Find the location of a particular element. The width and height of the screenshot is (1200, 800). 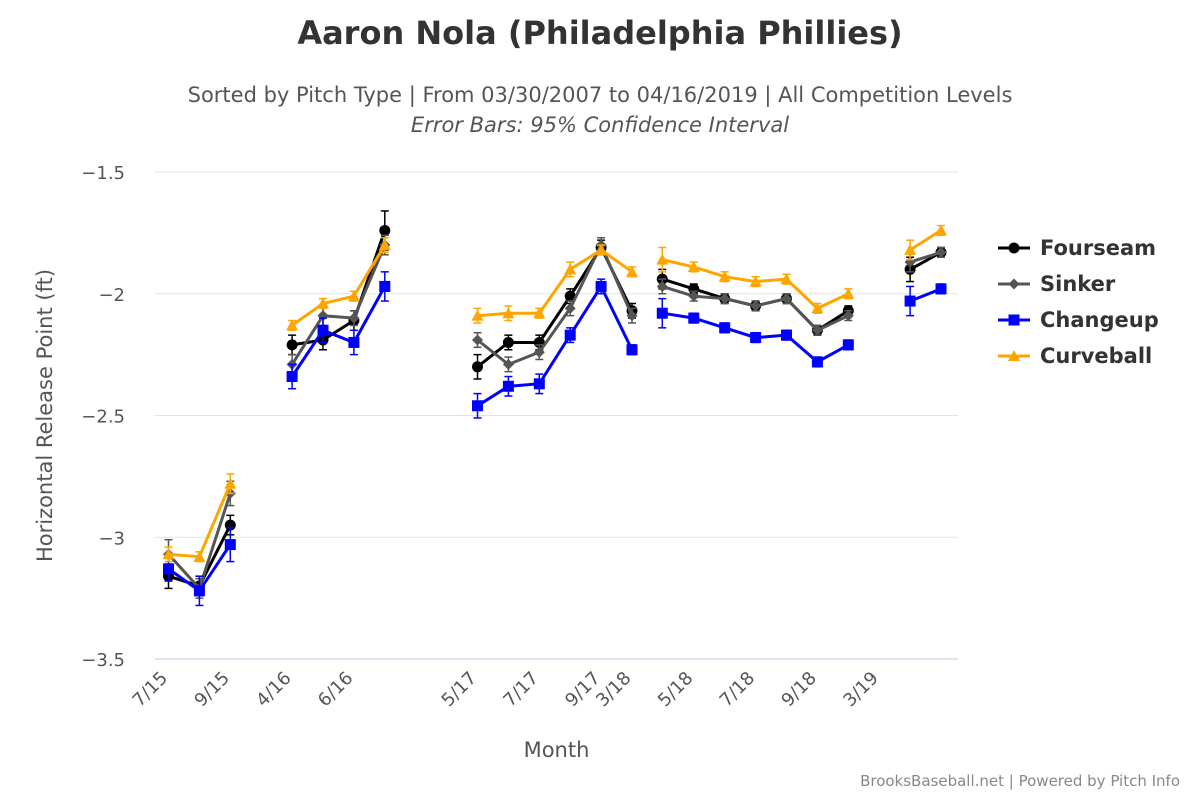

legend-label: Curveball is located at coordinates (1096, 356).